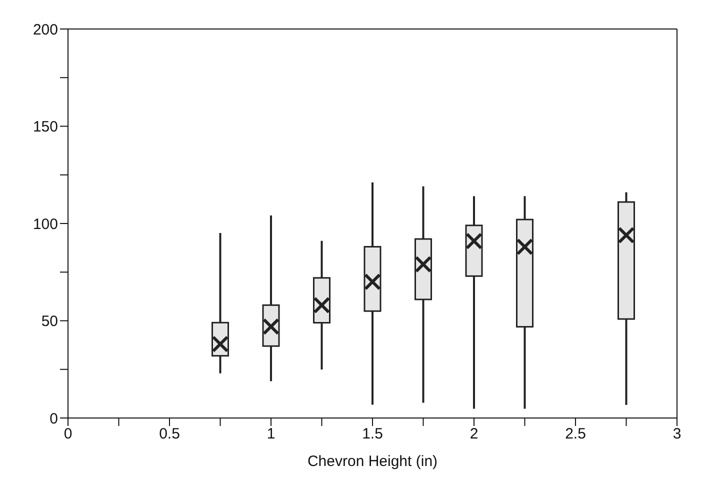 Image resolution: width=709 pixels, height=495 pixels. Describe the element at coordinates (372, 434) in the screenshot. I see `x-tick-label: 1.5` at that location.